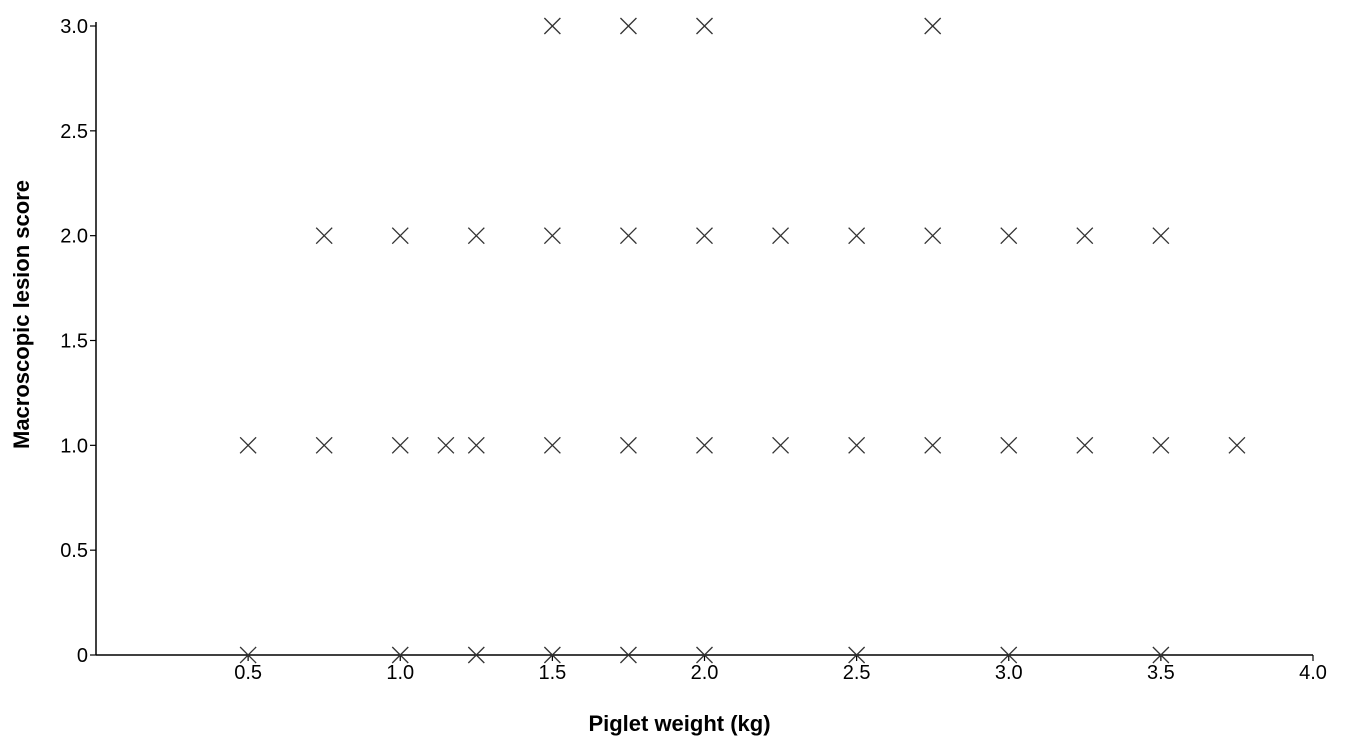 This screenshot has height=738, width=1347. I want to click on y-tick-label: 3.0, so click(74, 27).